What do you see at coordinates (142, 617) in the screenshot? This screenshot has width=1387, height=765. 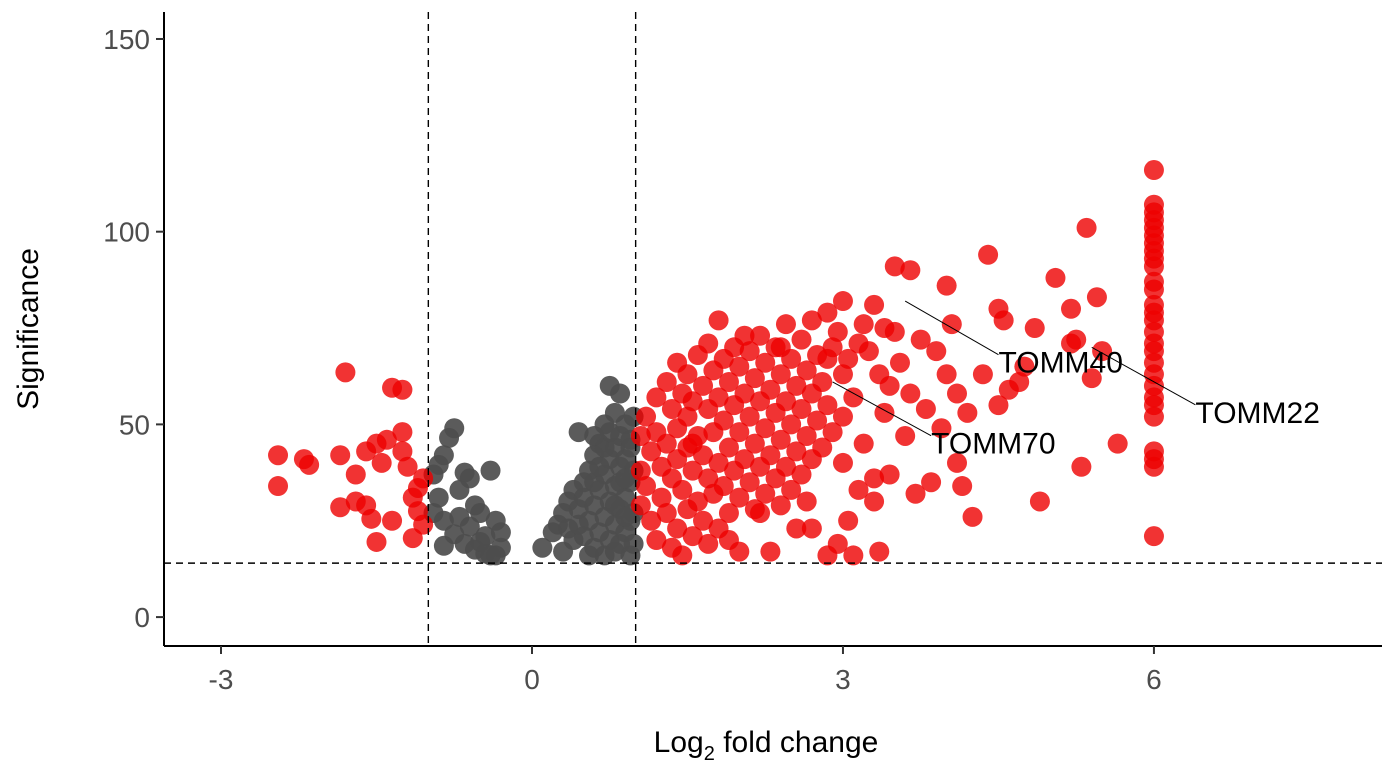 I see `y-tick-label: 0` at bounding box center [142, 617].